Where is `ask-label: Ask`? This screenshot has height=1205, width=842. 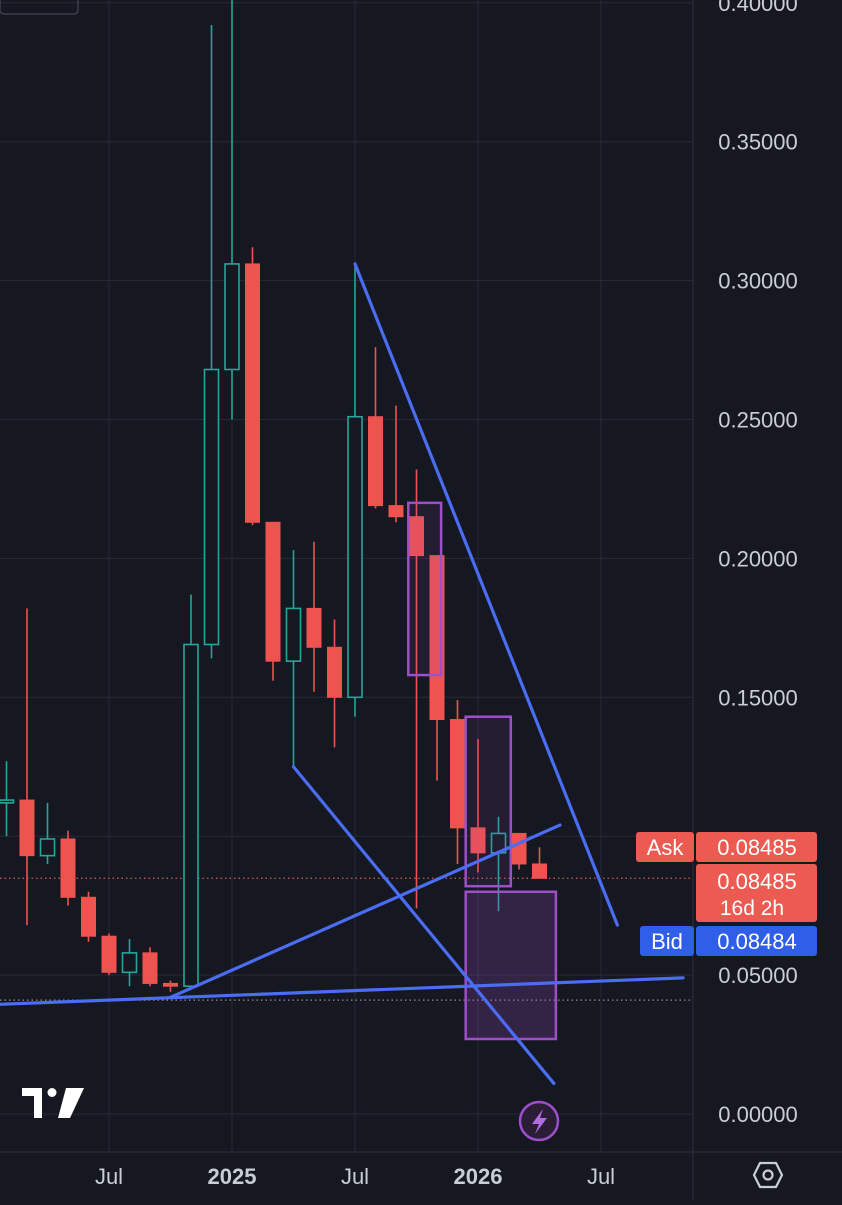 ask-label: Ask is located at coordinates (666, 847).